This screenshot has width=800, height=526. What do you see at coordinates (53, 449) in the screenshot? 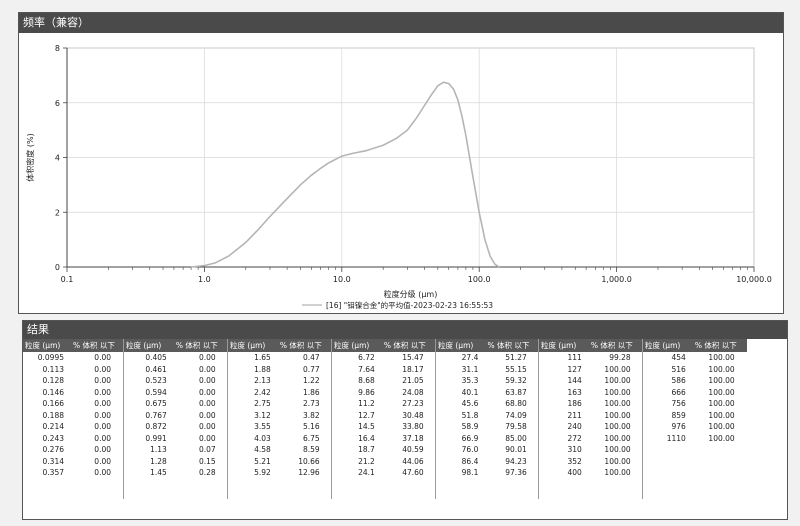
I see `size-cell: 0.276` at bounding box center [53, 449].